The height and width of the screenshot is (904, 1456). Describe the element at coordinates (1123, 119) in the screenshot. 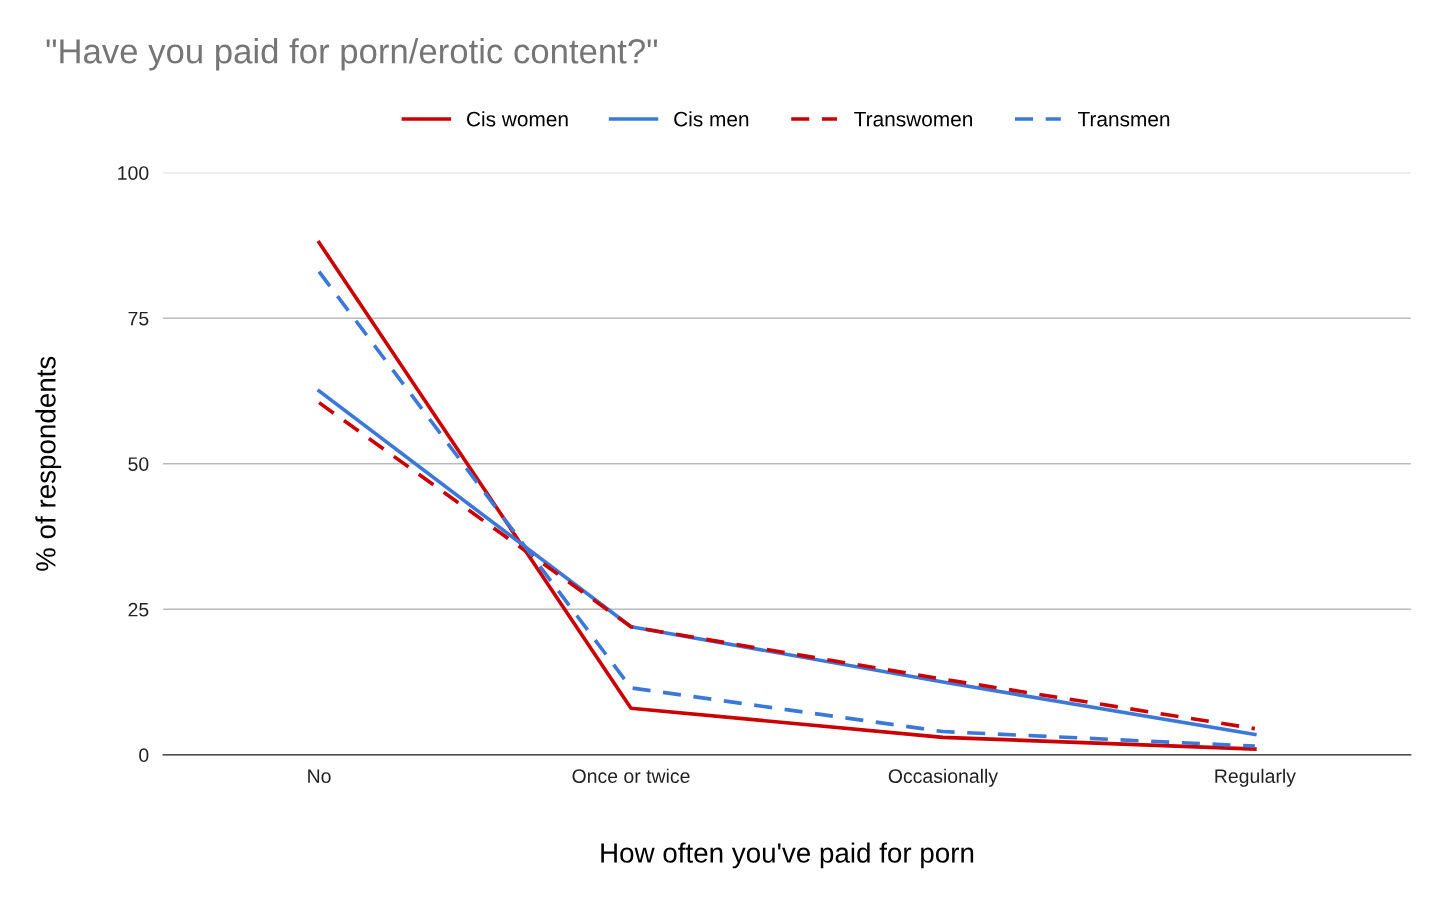

I see `legend-label: Transmen` at that location.